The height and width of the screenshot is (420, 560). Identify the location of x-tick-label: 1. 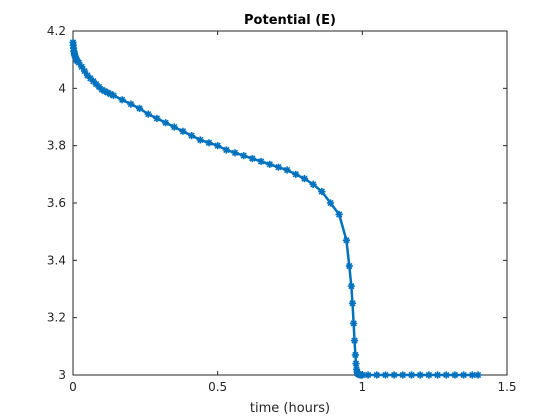
(363, 387).